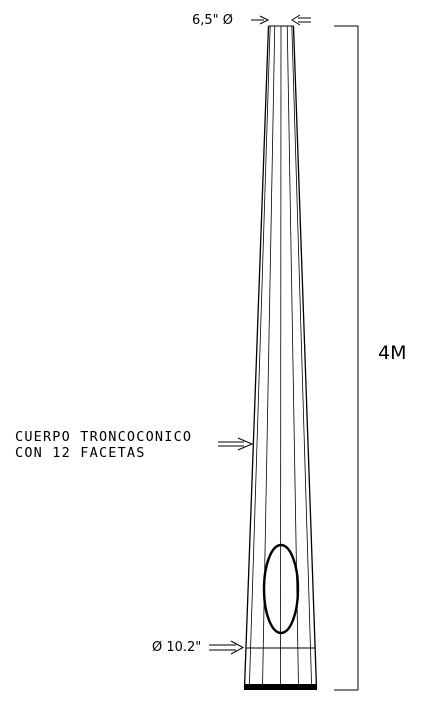 The width and height of the screenshot is (445, 718). Describe the element at coordinates (260, 20) in the screenshot. I see `top-diameter-arrow-left` at that location.